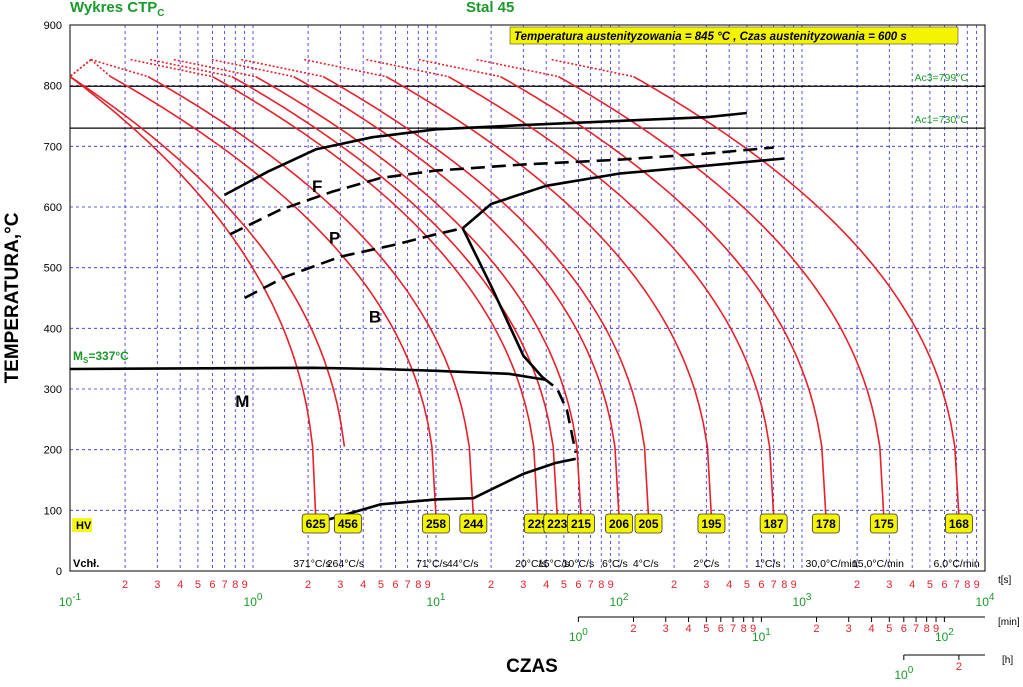 This screenshot has width=1023, height=687. Describe the element at coordinates (744, 629) in the screenshot. I see `minutes-minor-label: 8` at that location.